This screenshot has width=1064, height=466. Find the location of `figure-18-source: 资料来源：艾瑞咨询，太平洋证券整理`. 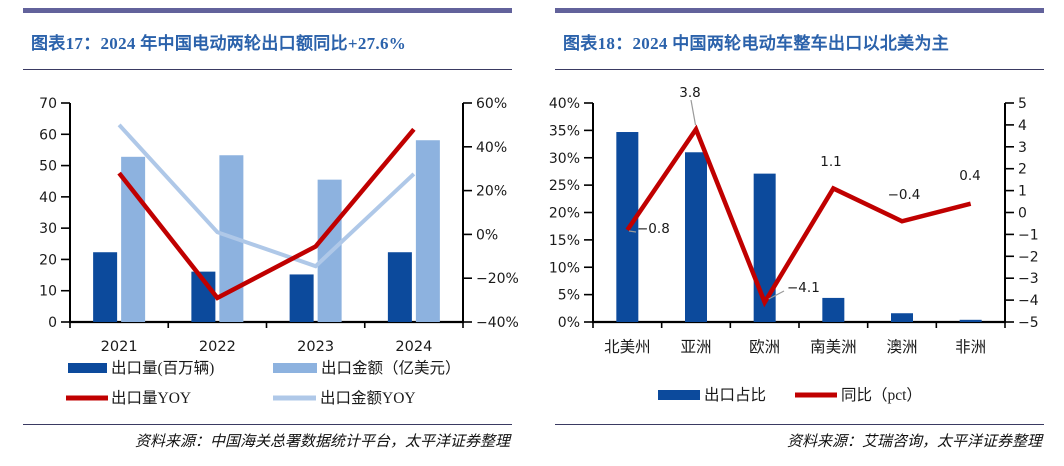

figure-18-source: 资料来源：艾瑞咨询，太平洋证券整理 is located at coordinates (914, 442).